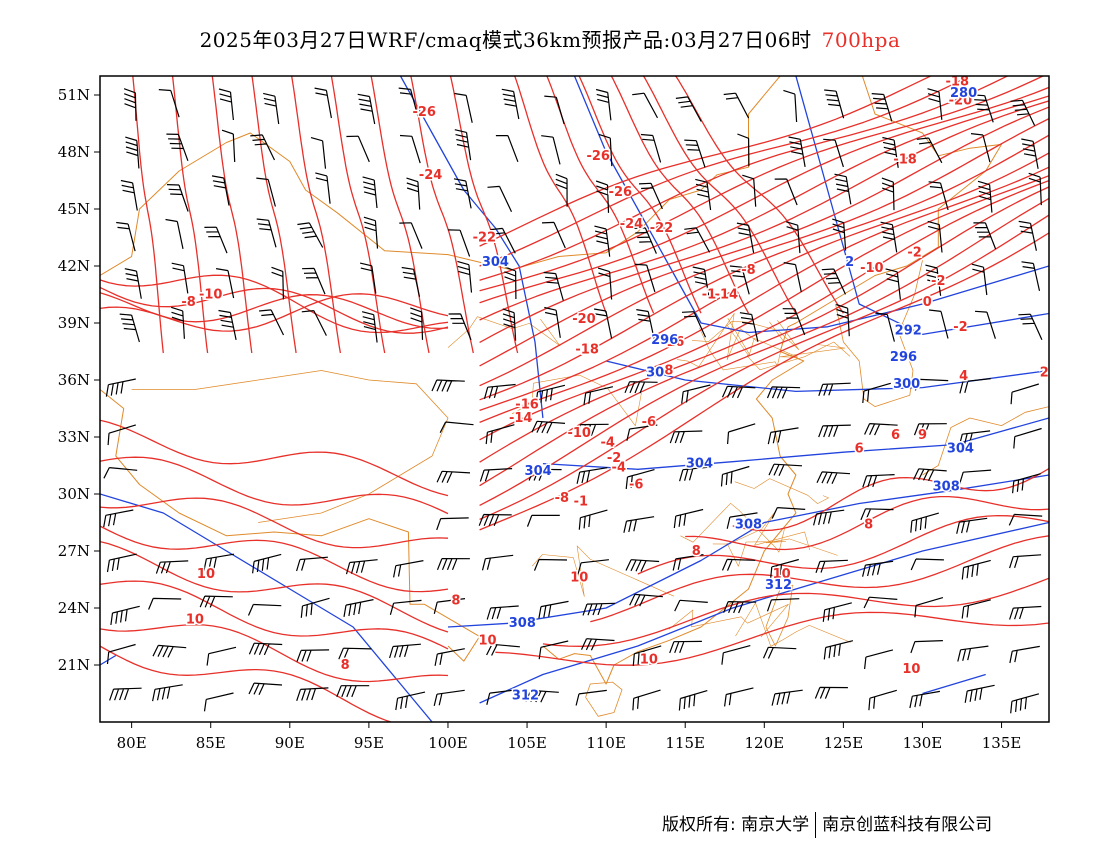 Image resolution: width=1100 pixels, height=850 pixels. Describe the element at coordinates (587, 350) in the screenshot. I see `temperature-label: -18` at that location.